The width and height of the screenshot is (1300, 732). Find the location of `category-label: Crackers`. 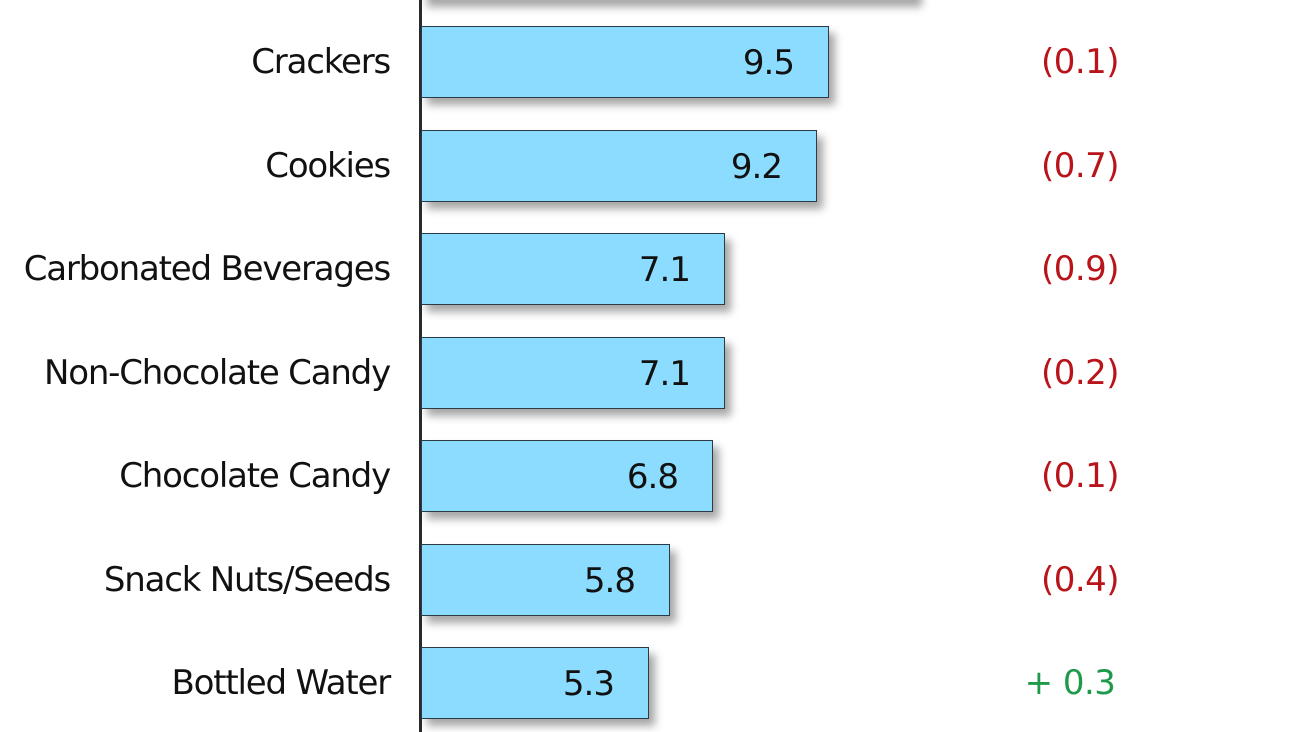

category-label: Crackers is located at coordinates (321, 62).